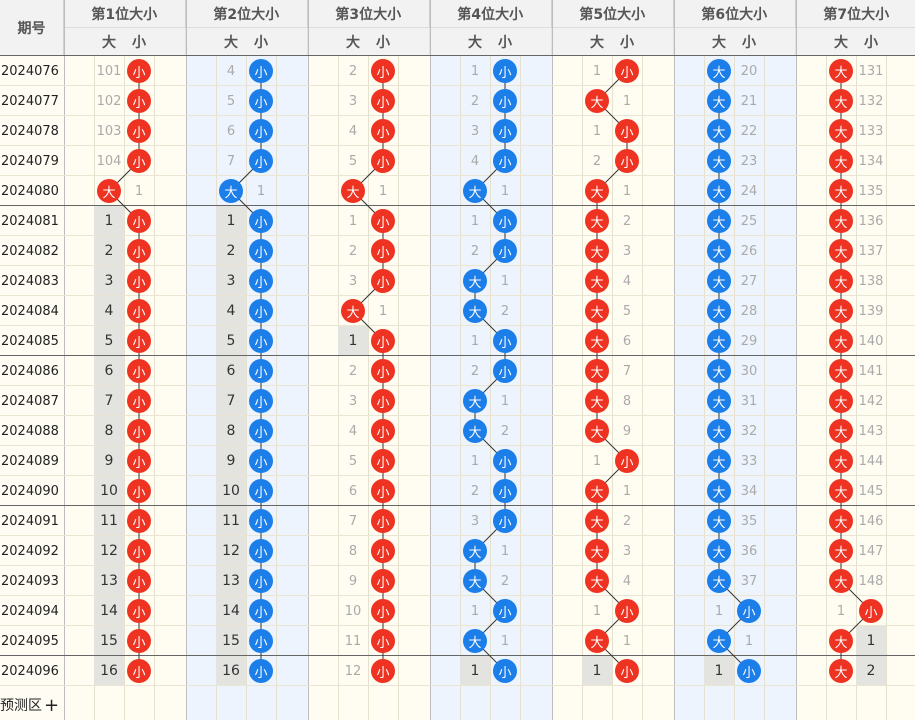  Describe the element at coordinates (30, 191) in the screenshot. I see `issue-number: 2024080` at that location.